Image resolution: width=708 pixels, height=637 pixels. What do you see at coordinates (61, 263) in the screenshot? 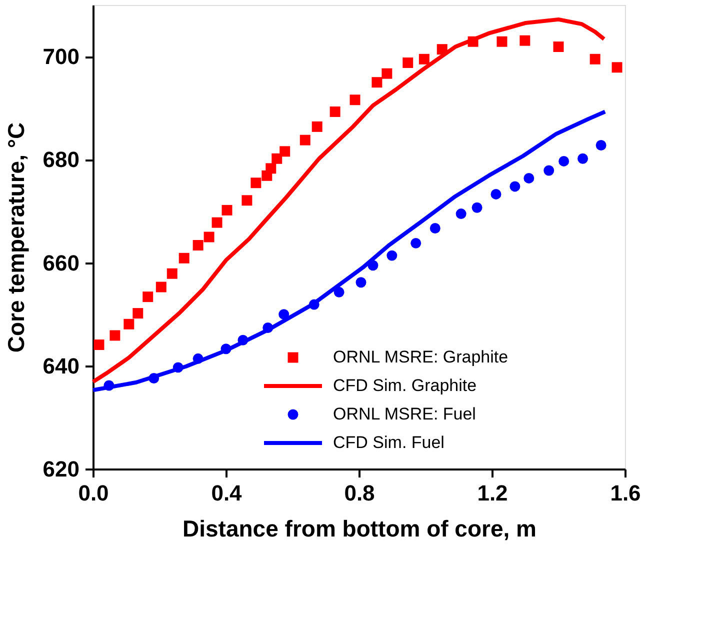
I see `y-tick-label: 660` at bounding box center [61, 263].